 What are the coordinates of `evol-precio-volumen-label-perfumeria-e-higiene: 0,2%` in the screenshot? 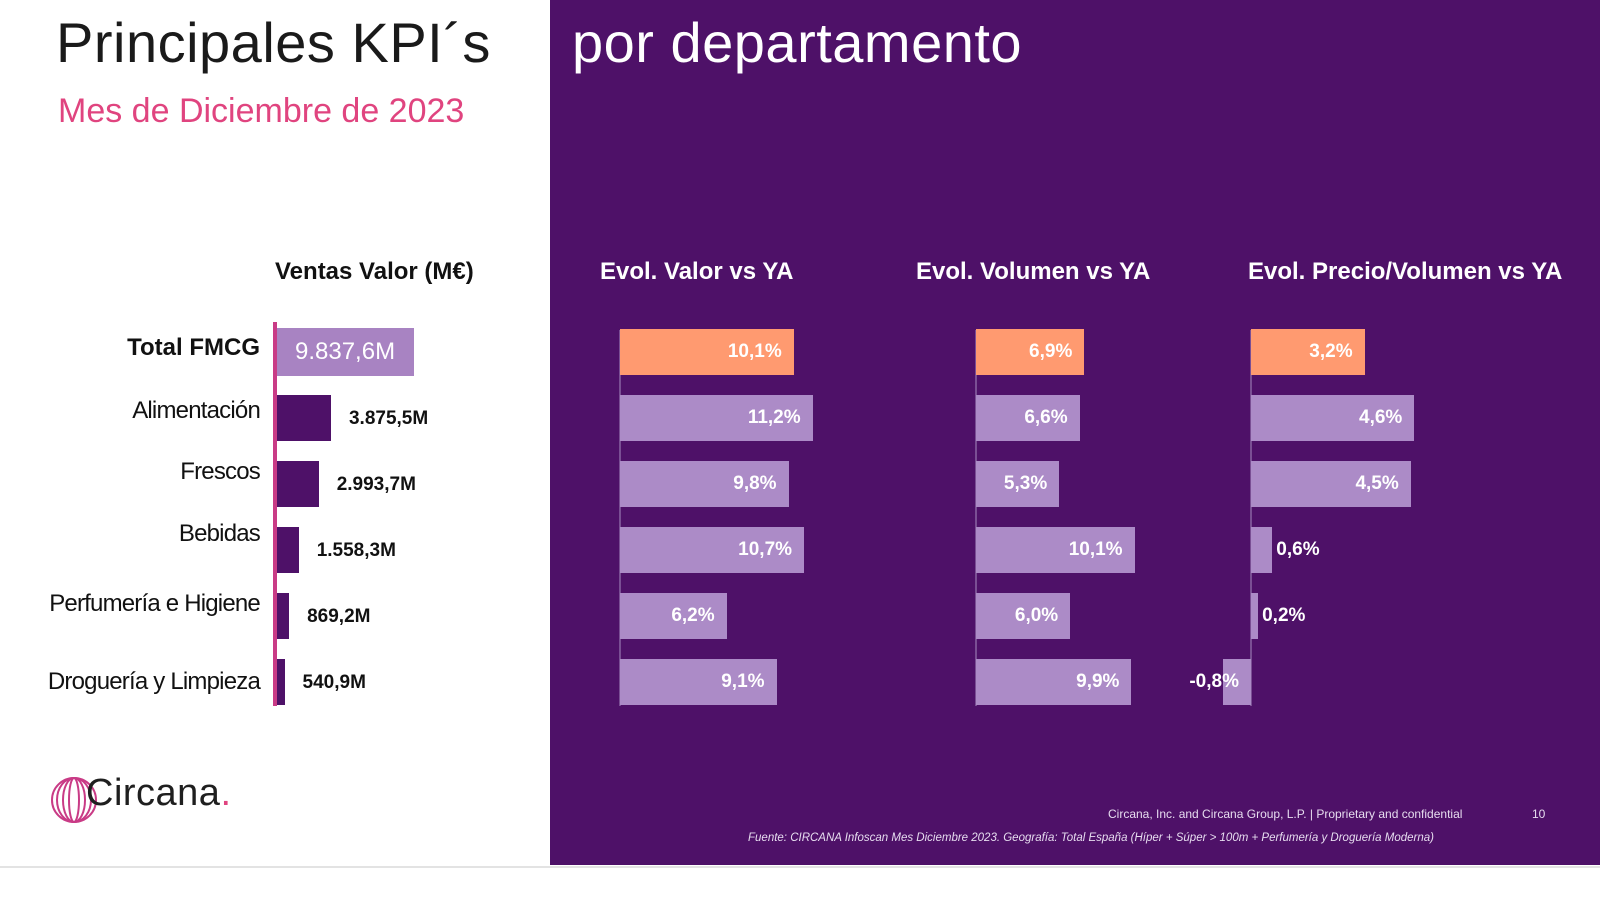 It's located at (1284, 615).